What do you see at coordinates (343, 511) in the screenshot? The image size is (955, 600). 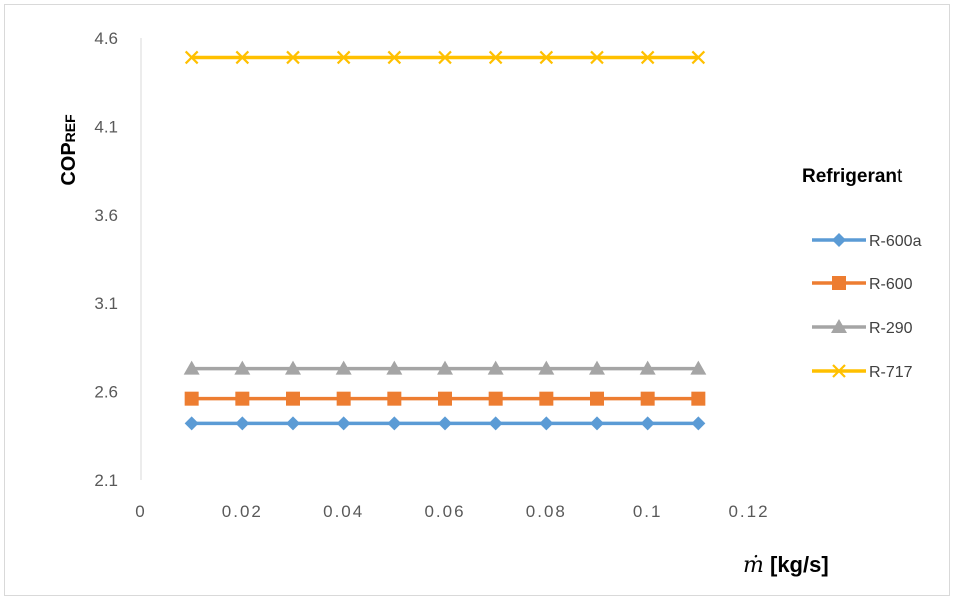 I see `x-tick-label: 0.04` at bounding box center [343, 511].